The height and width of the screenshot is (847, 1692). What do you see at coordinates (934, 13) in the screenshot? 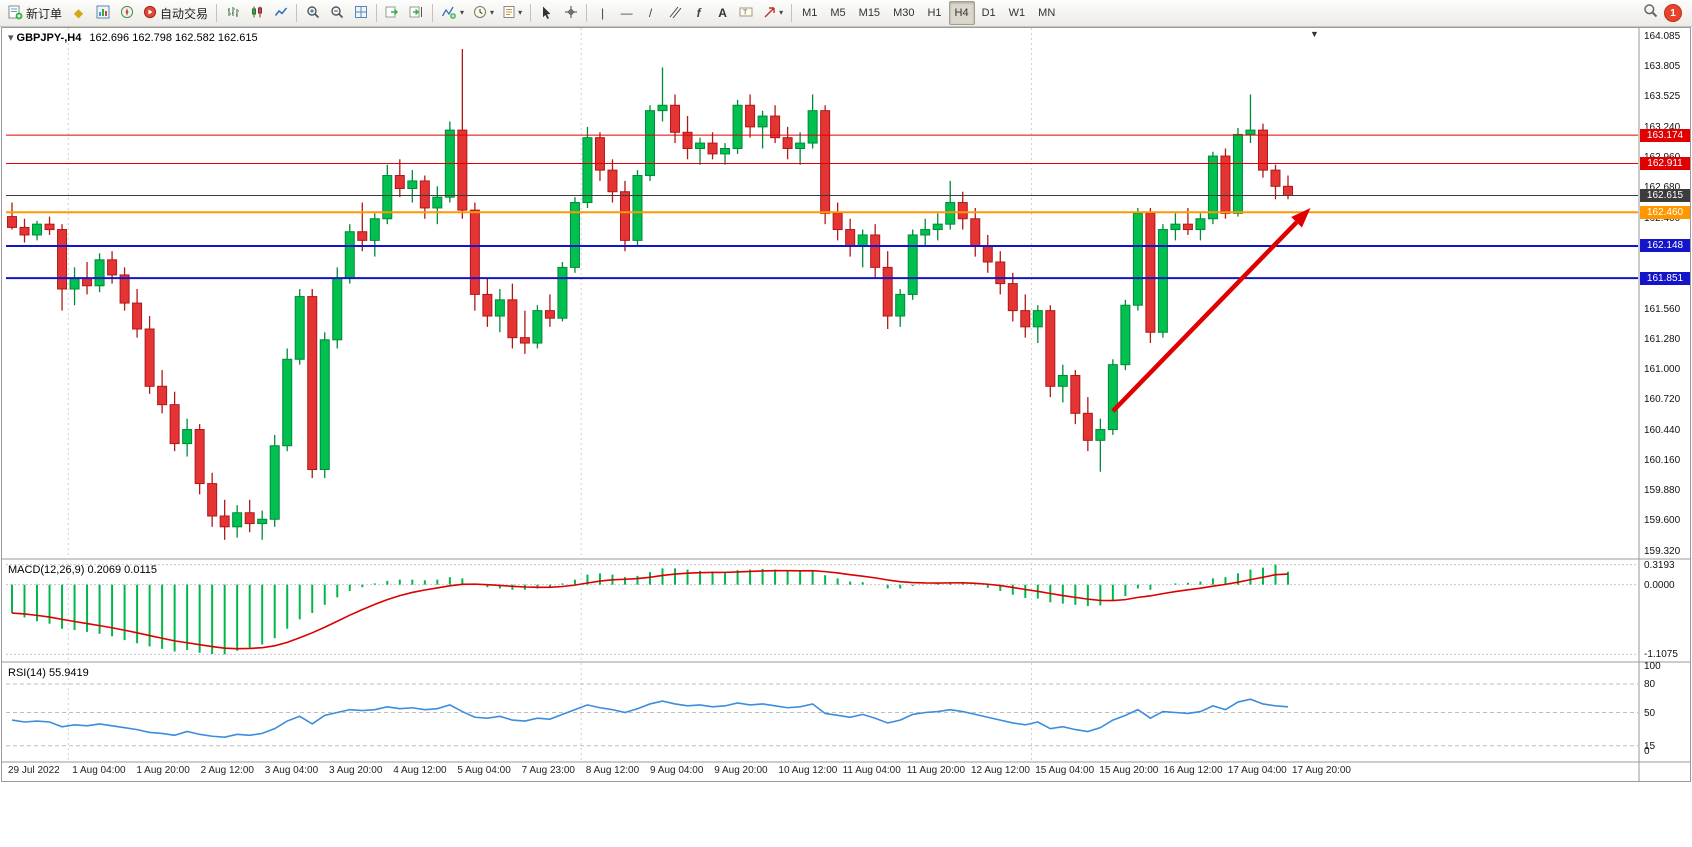
I see `timeframe-button-h1: H1` at bounding box center [934, 13].